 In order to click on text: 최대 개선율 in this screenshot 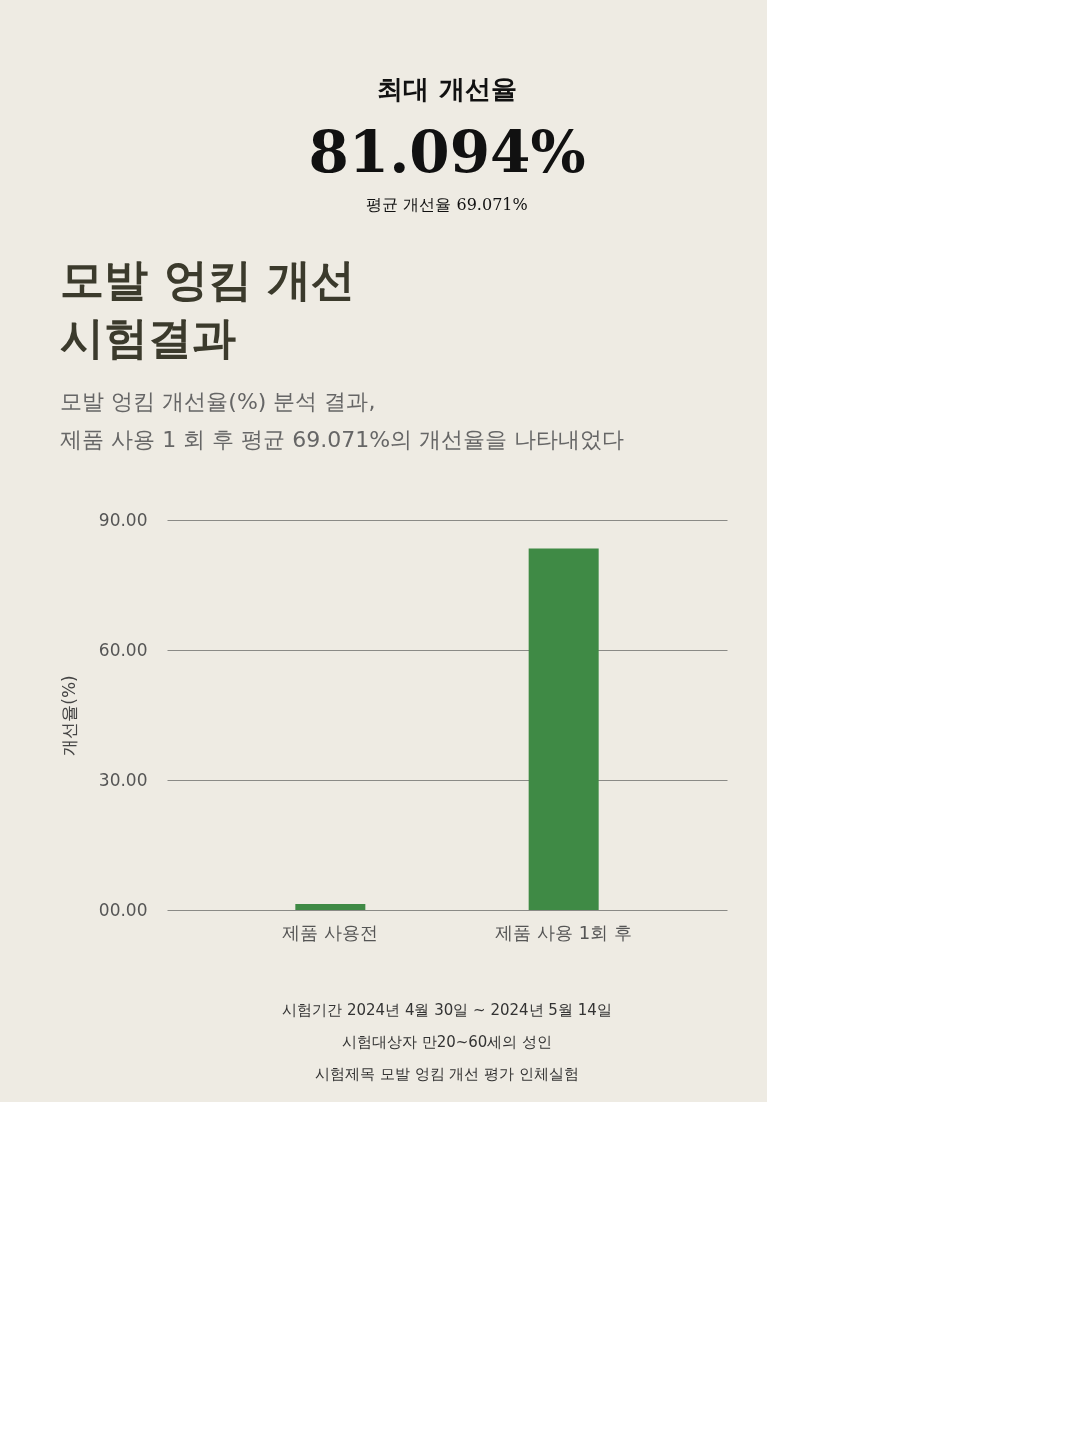, I will do `click(447, 89)`.